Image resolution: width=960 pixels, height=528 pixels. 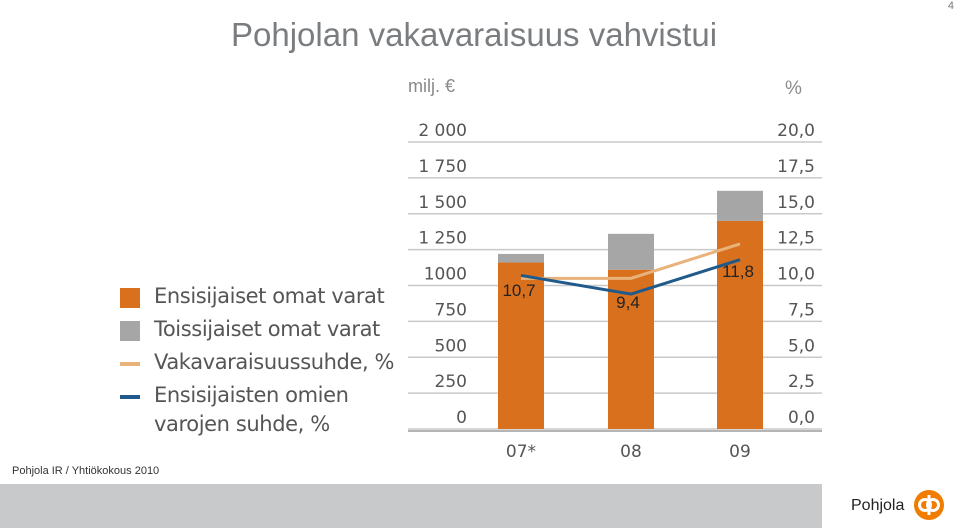 I want to click on legend-item-solvency-ratio: Vakavaraisuussuhde, %, so click(x=257, y=362).